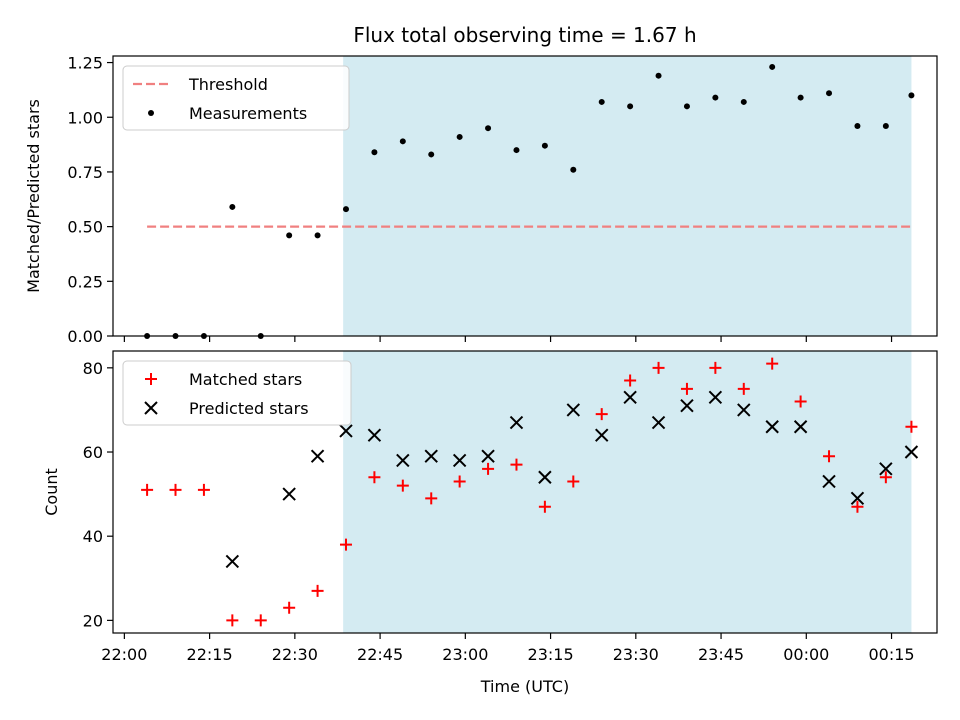 This screenshot has height=720, width=960. What do you see at coordinates (151, 408) in the screenshot?
I see `legend-x-swatch` at bounding box center [151, 408].